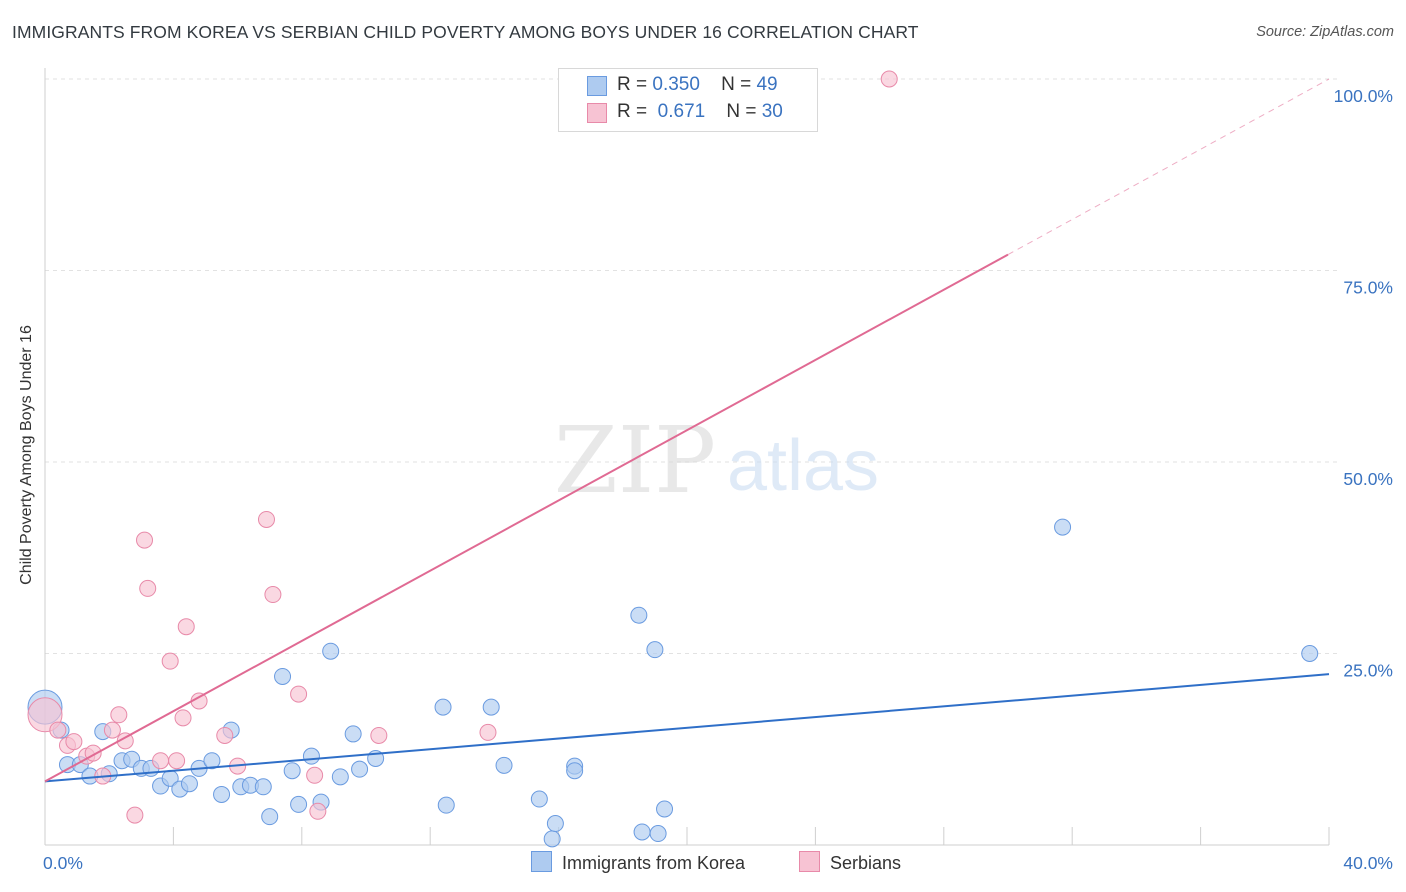  What do you see at coordinates (1368, 671) in the screenshot?
I see `y-tick-label: 25.0%` at bounding box center [1368, 671].